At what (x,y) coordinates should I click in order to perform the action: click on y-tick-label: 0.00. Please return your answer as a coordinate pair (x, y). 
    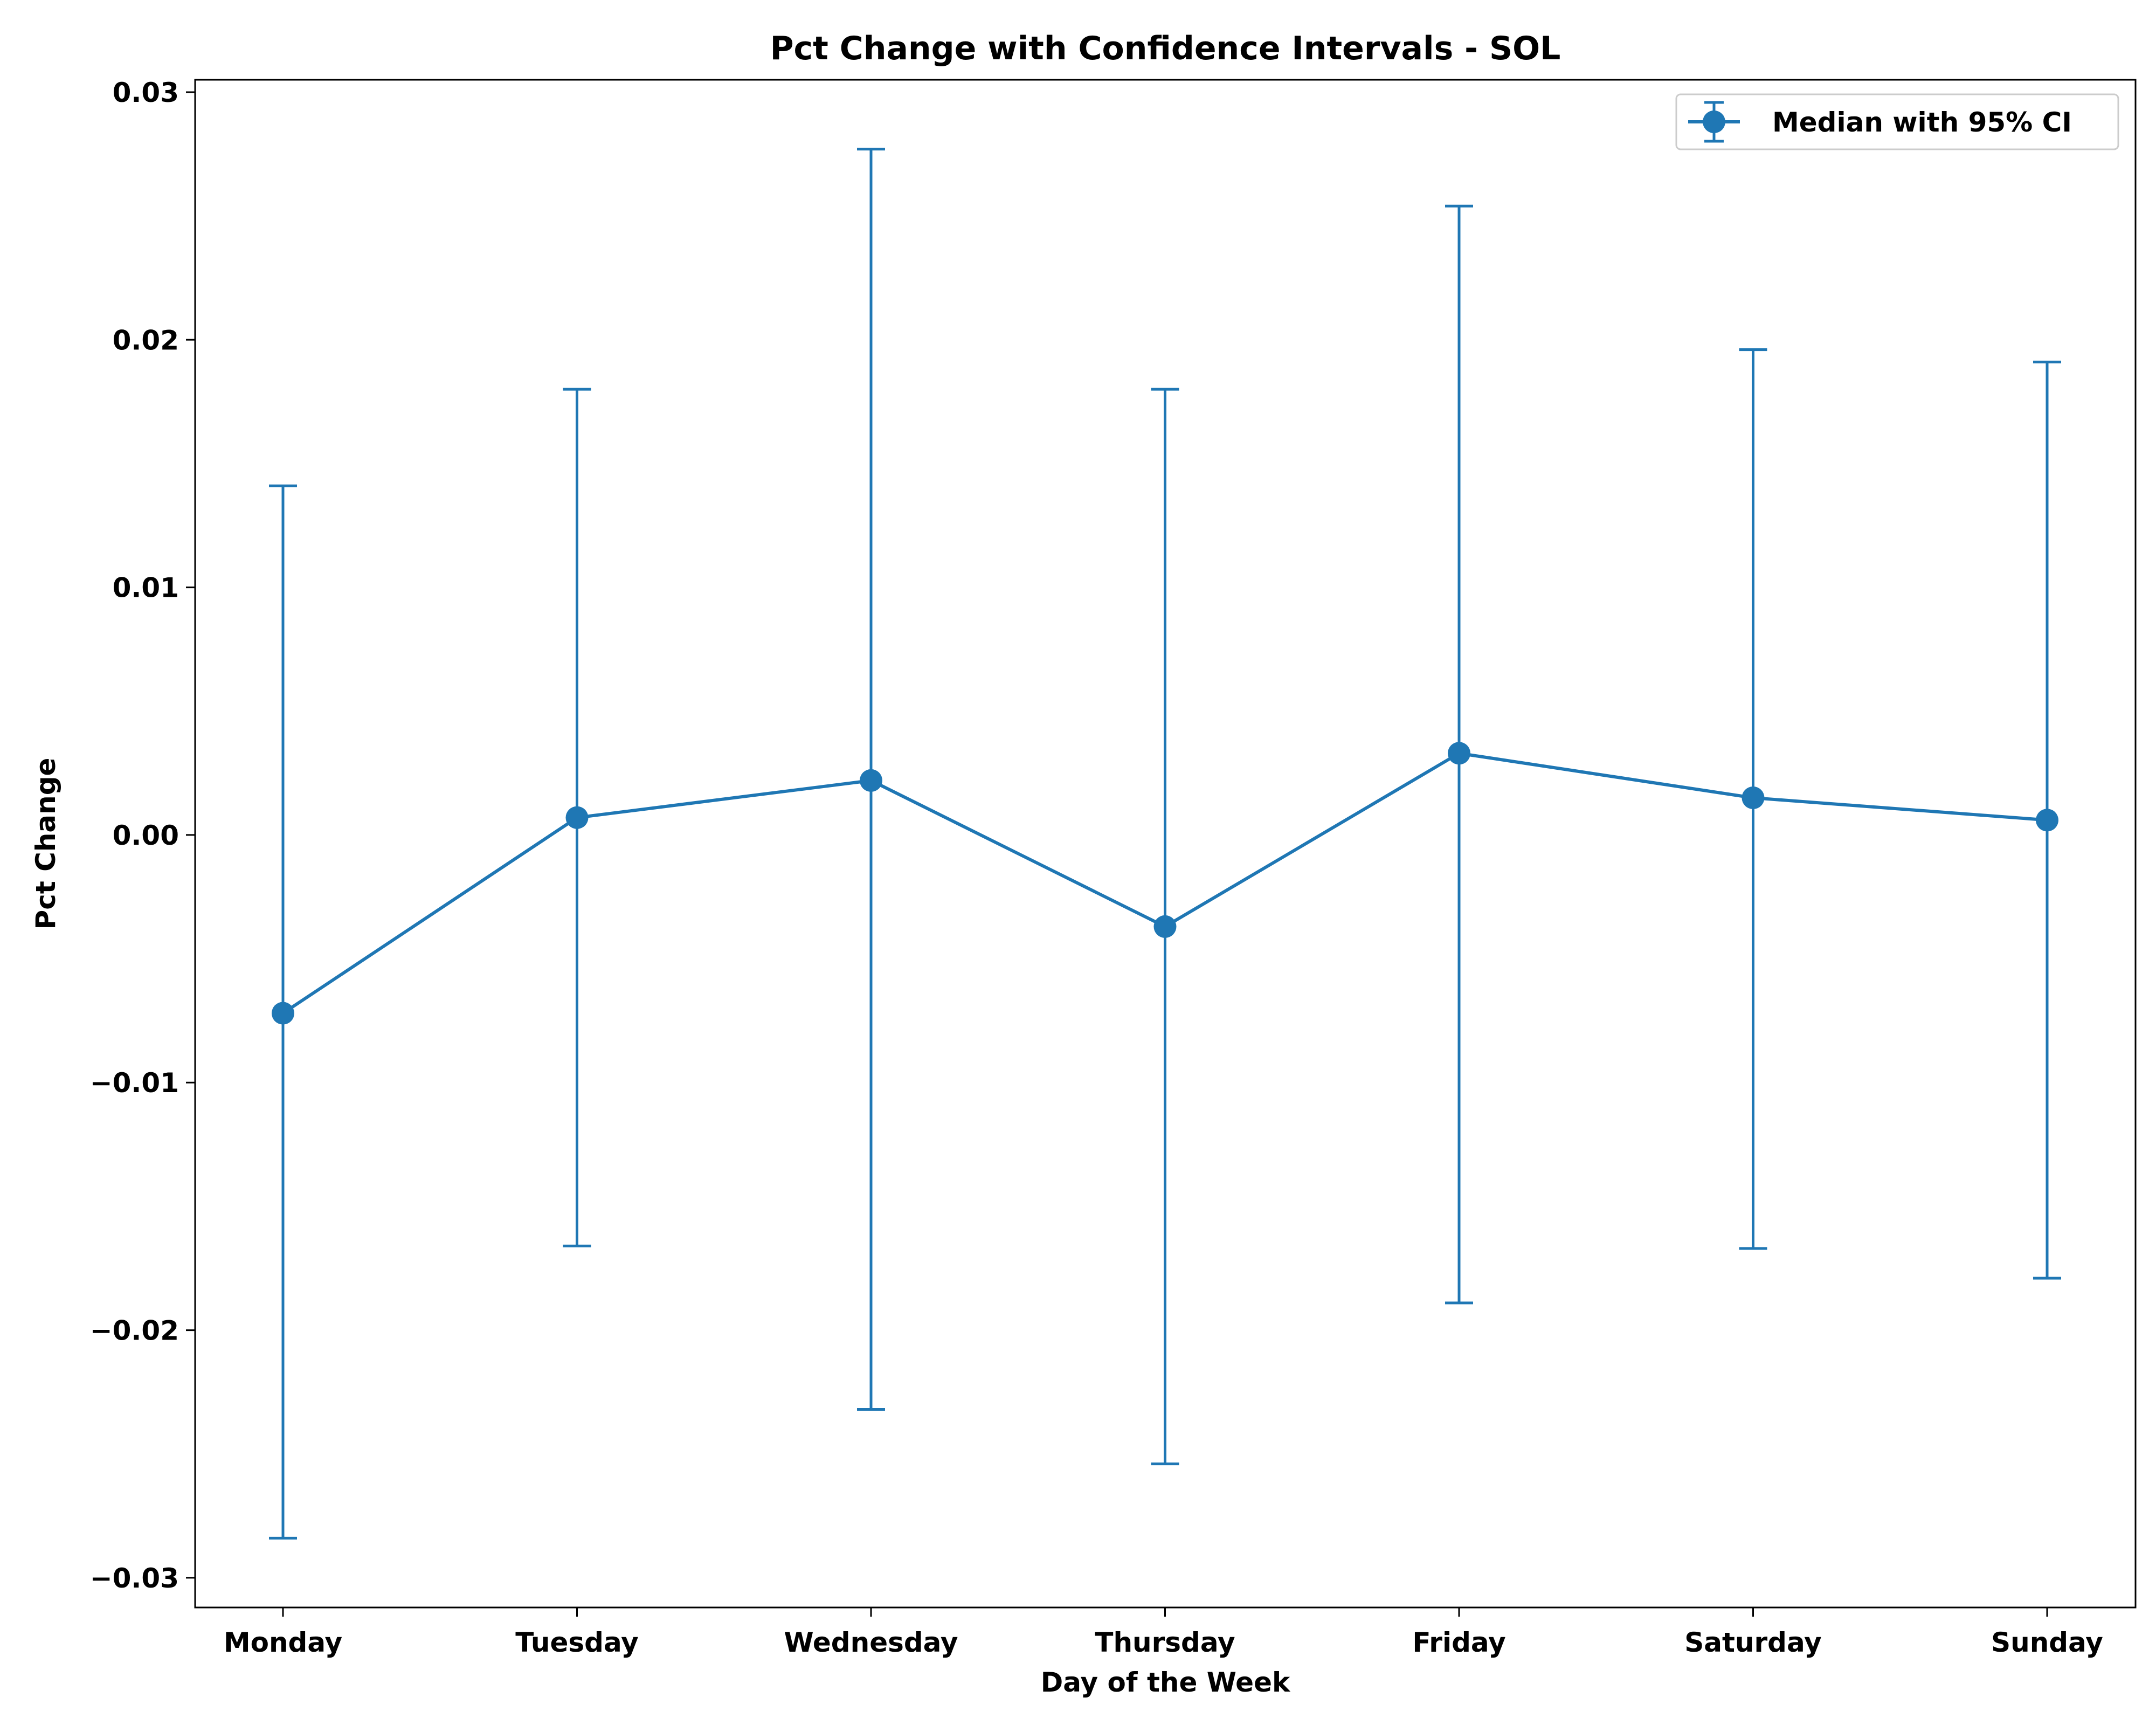
    Looking at the image, I should click on (146, 836).